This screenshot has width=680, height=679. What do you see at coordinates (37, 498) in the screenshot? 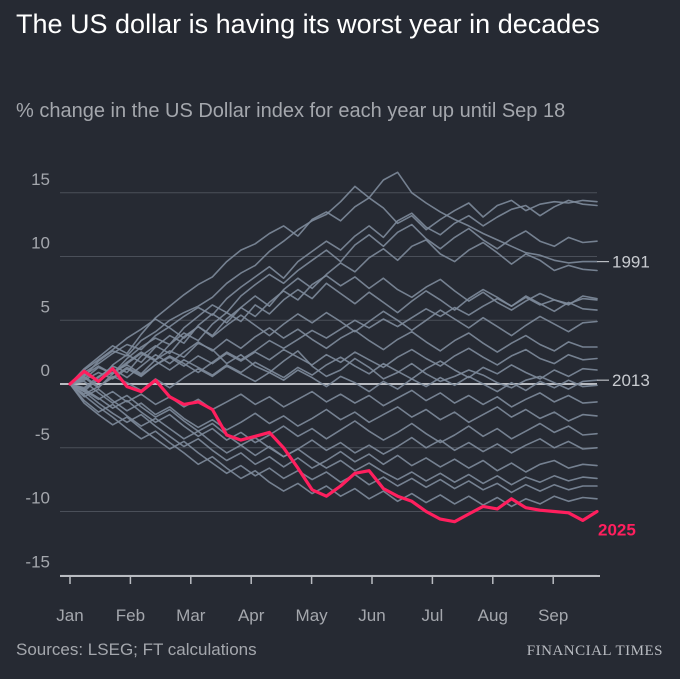
I see `y-tick-label: -10` at bounding box center [37, 498].